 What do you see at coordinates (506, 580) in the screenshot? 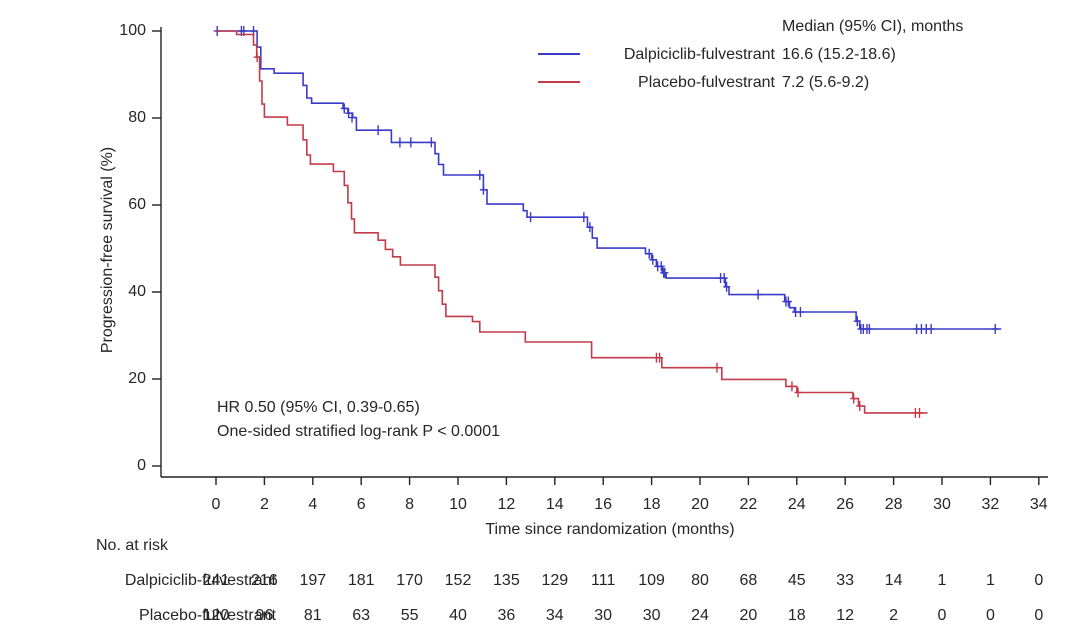
I see `risk-count: 135` at bounding box center [506, 580].